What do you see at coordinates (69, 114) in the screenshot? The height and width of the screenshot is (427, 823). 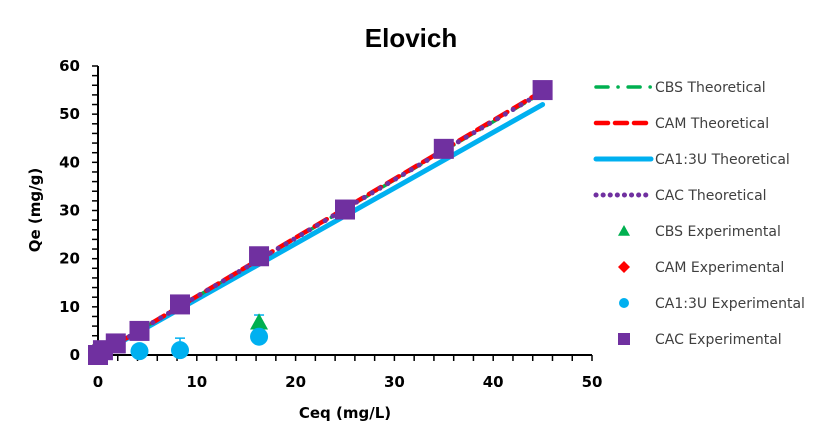 I see `y-tick-label: 50` at bounding box center [69, 114].